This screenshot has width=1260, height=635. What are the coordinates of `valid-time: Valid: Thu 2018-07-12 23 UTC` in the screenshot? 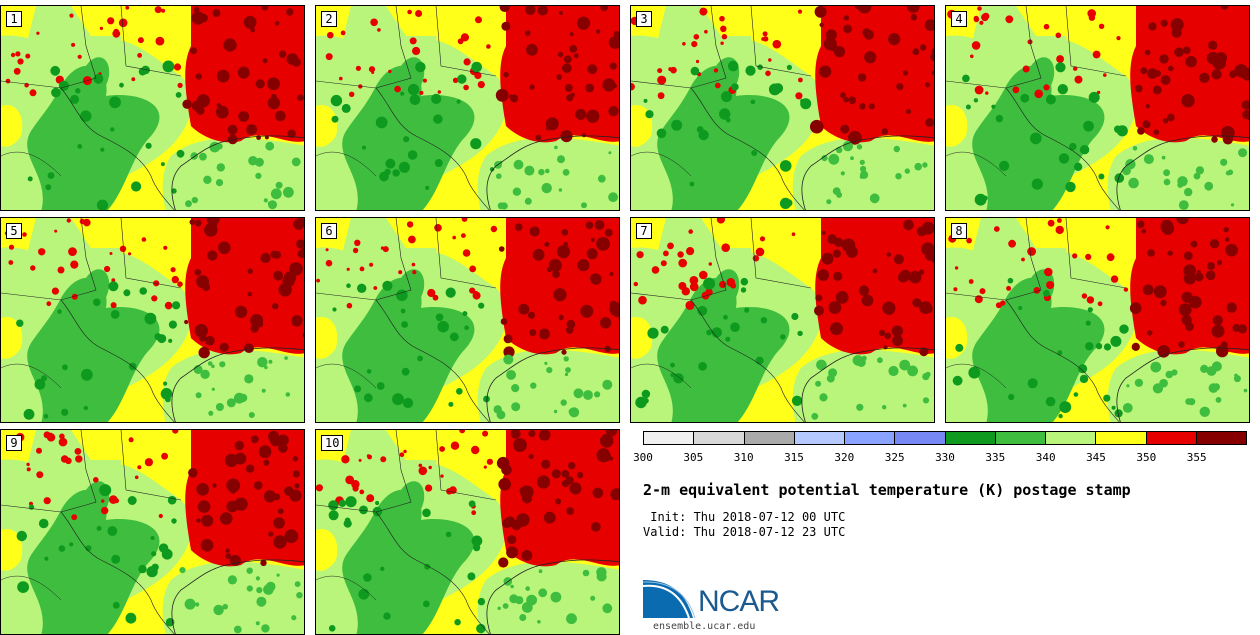 It's located at (744, 532).